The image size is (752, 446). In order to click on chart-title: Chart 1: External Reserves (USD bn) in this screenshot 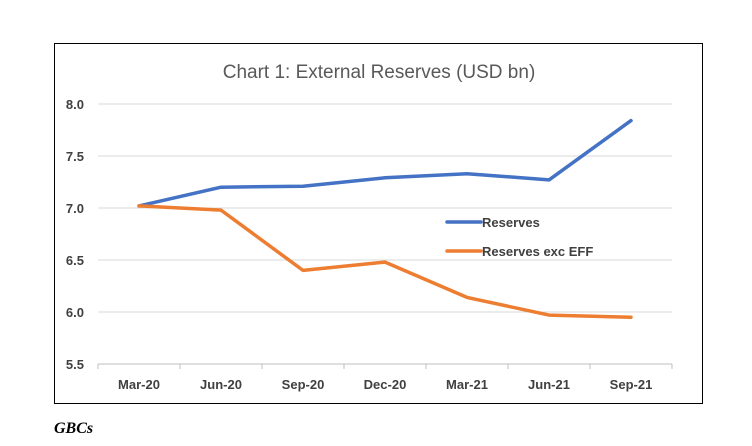, I will do `click(379, 72)`.